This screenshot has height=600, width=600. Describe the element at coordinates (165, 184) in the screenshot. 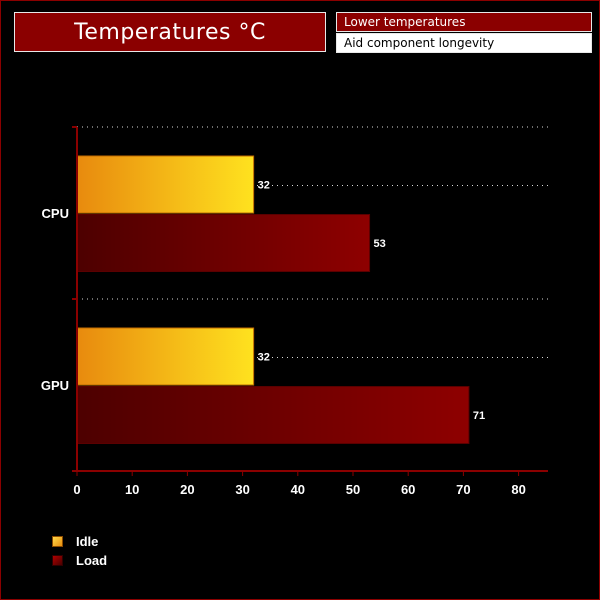

I see `bar-cpu-idle` at that location.